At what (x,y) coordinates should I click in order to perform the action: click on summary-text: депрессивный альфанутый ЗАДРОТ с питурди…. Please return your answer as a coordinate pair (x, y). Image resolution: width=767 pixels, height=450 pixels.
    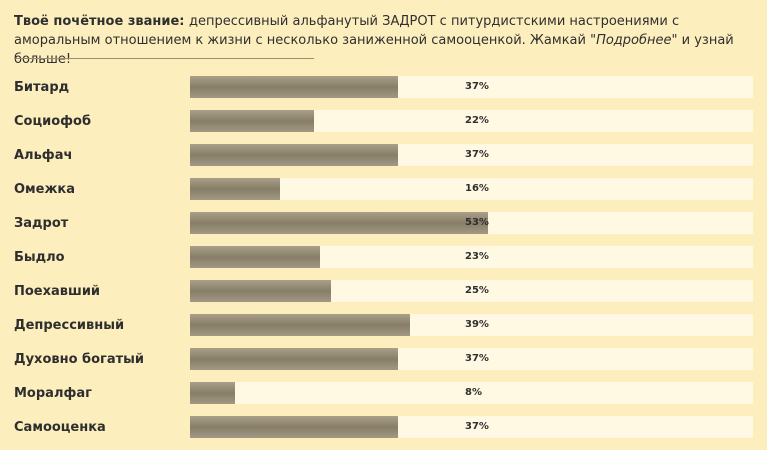
    Looking at the image, I should click on (347, 31).